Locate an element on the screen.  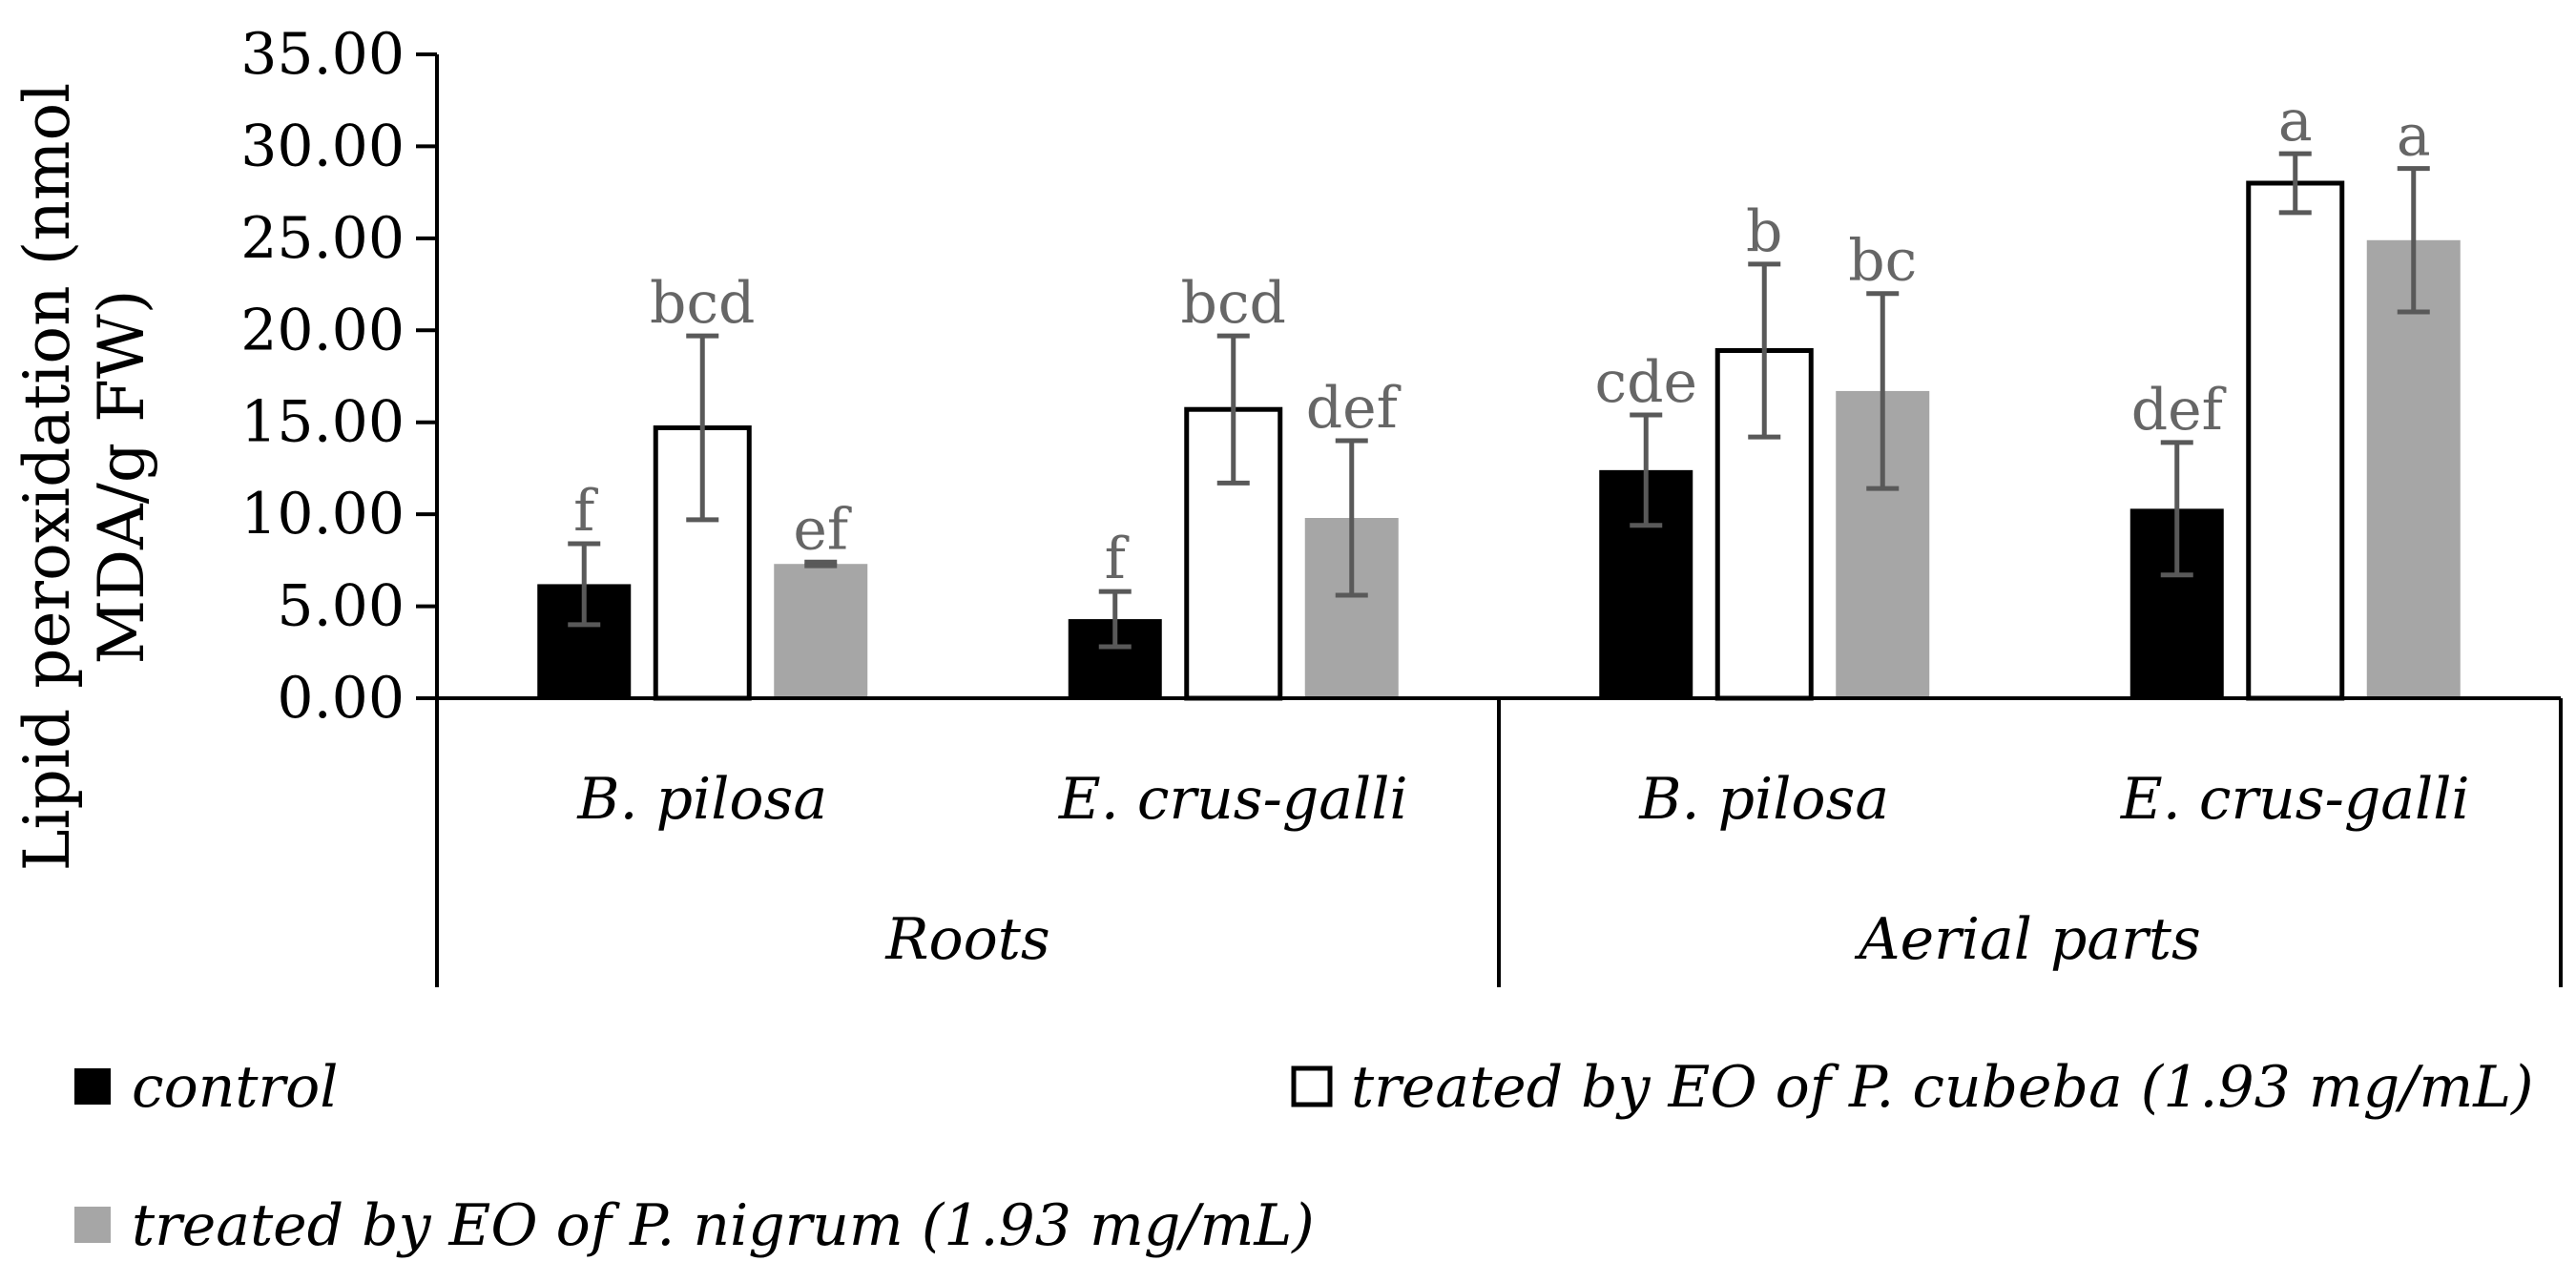
y-tick-label: 20.00 is located at coordinates (322, 330).